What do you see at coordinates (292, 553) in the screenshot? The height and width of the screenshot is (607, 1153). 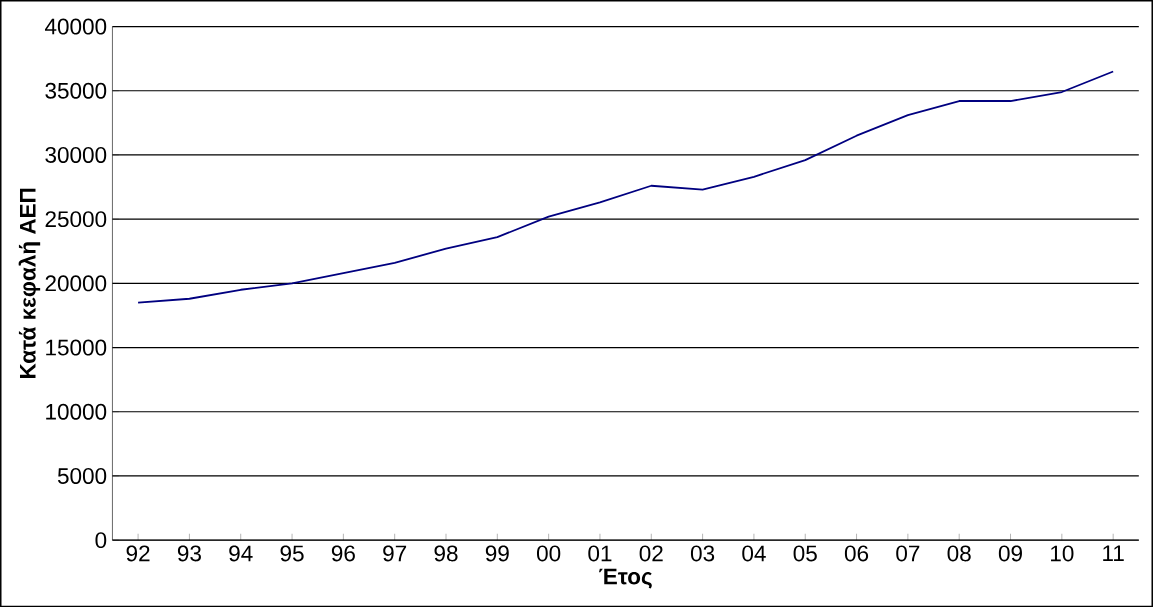 I see `x-tick-label: 95` at bounding box center [292, 553].